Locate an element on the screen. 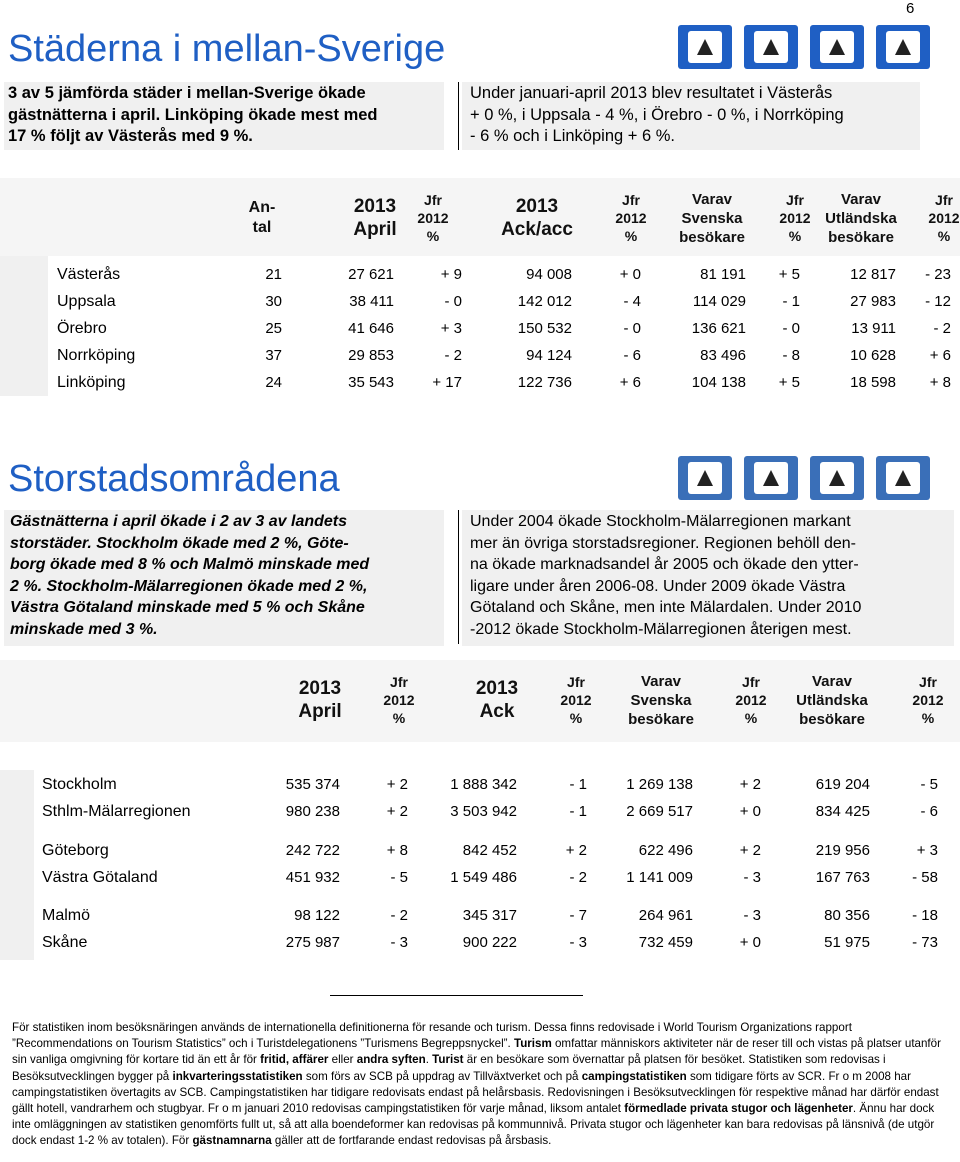  cell: 1 141 009 is located at coordinates (659, 877).